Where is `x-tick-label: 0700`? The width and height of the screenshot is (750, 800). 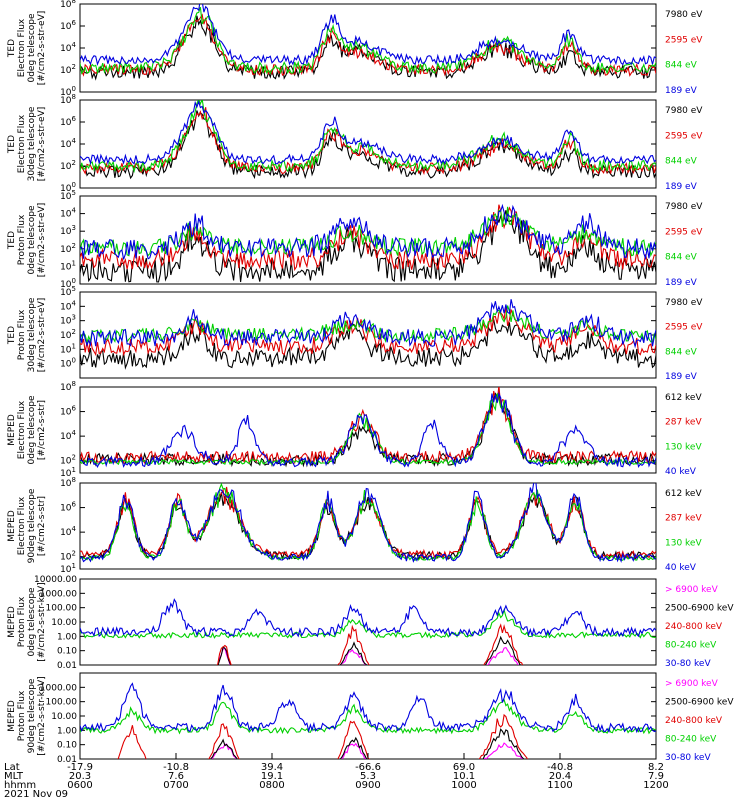 x-tick-label: 0700 is located at coordinates (175, 785).